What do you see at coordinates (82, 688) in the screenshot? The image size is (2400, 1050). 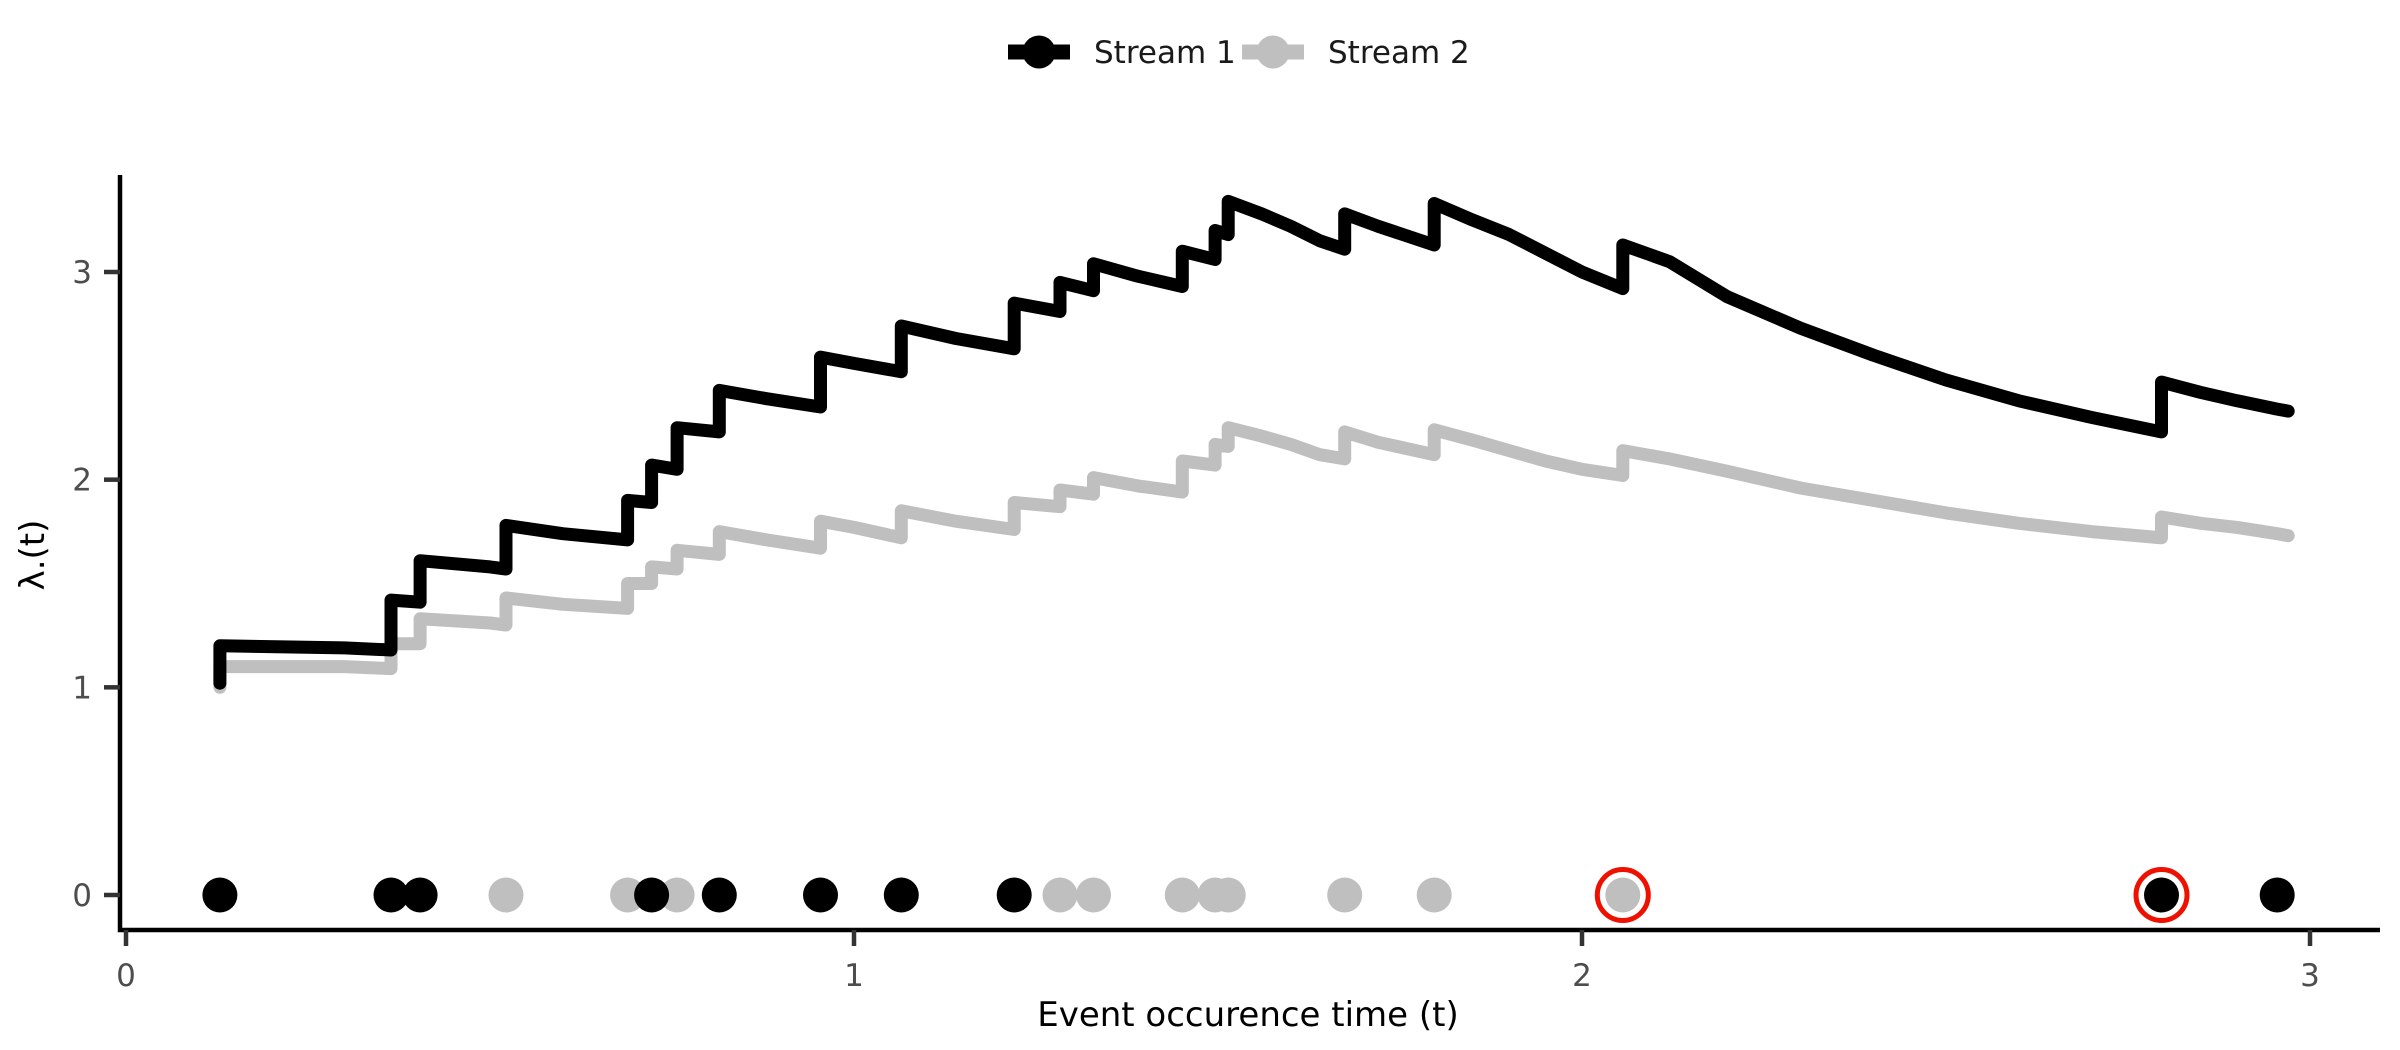 I see `y-tick-label-1: 1` at bounding box center [82, 688].